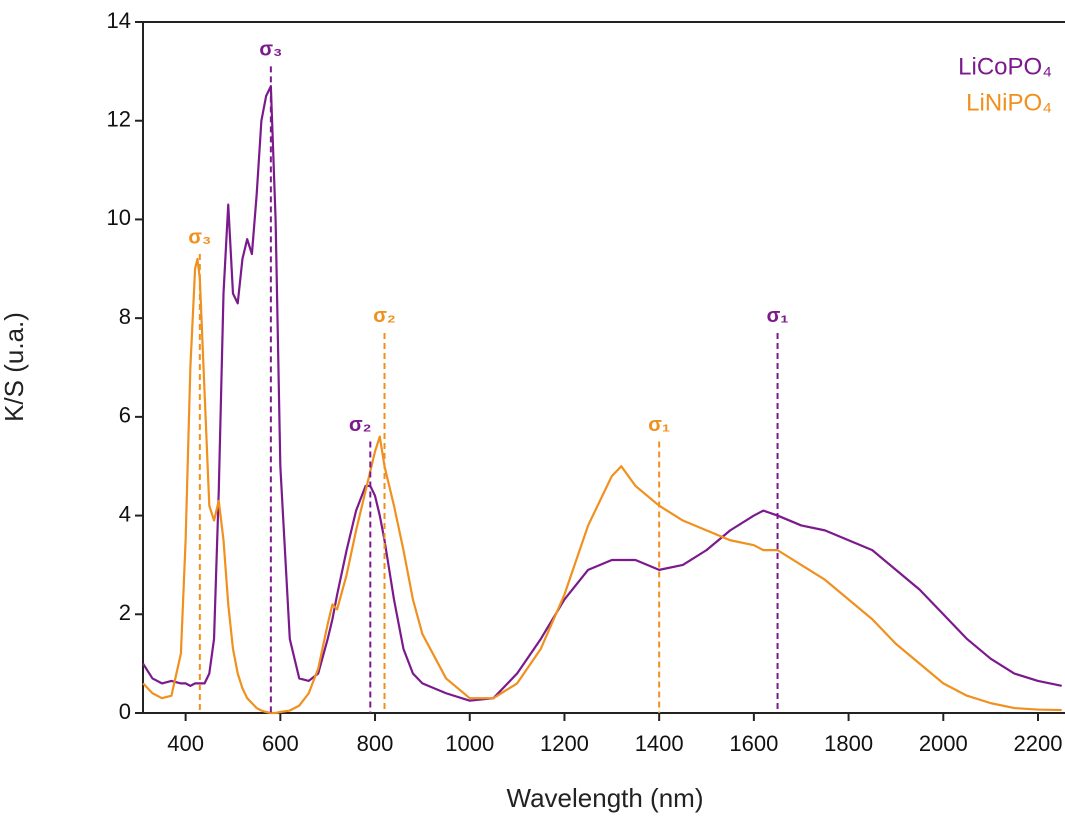 The image size is (1065, 827). I want to click on y-axis-title: K/S (u.a.), so click(14, 367).